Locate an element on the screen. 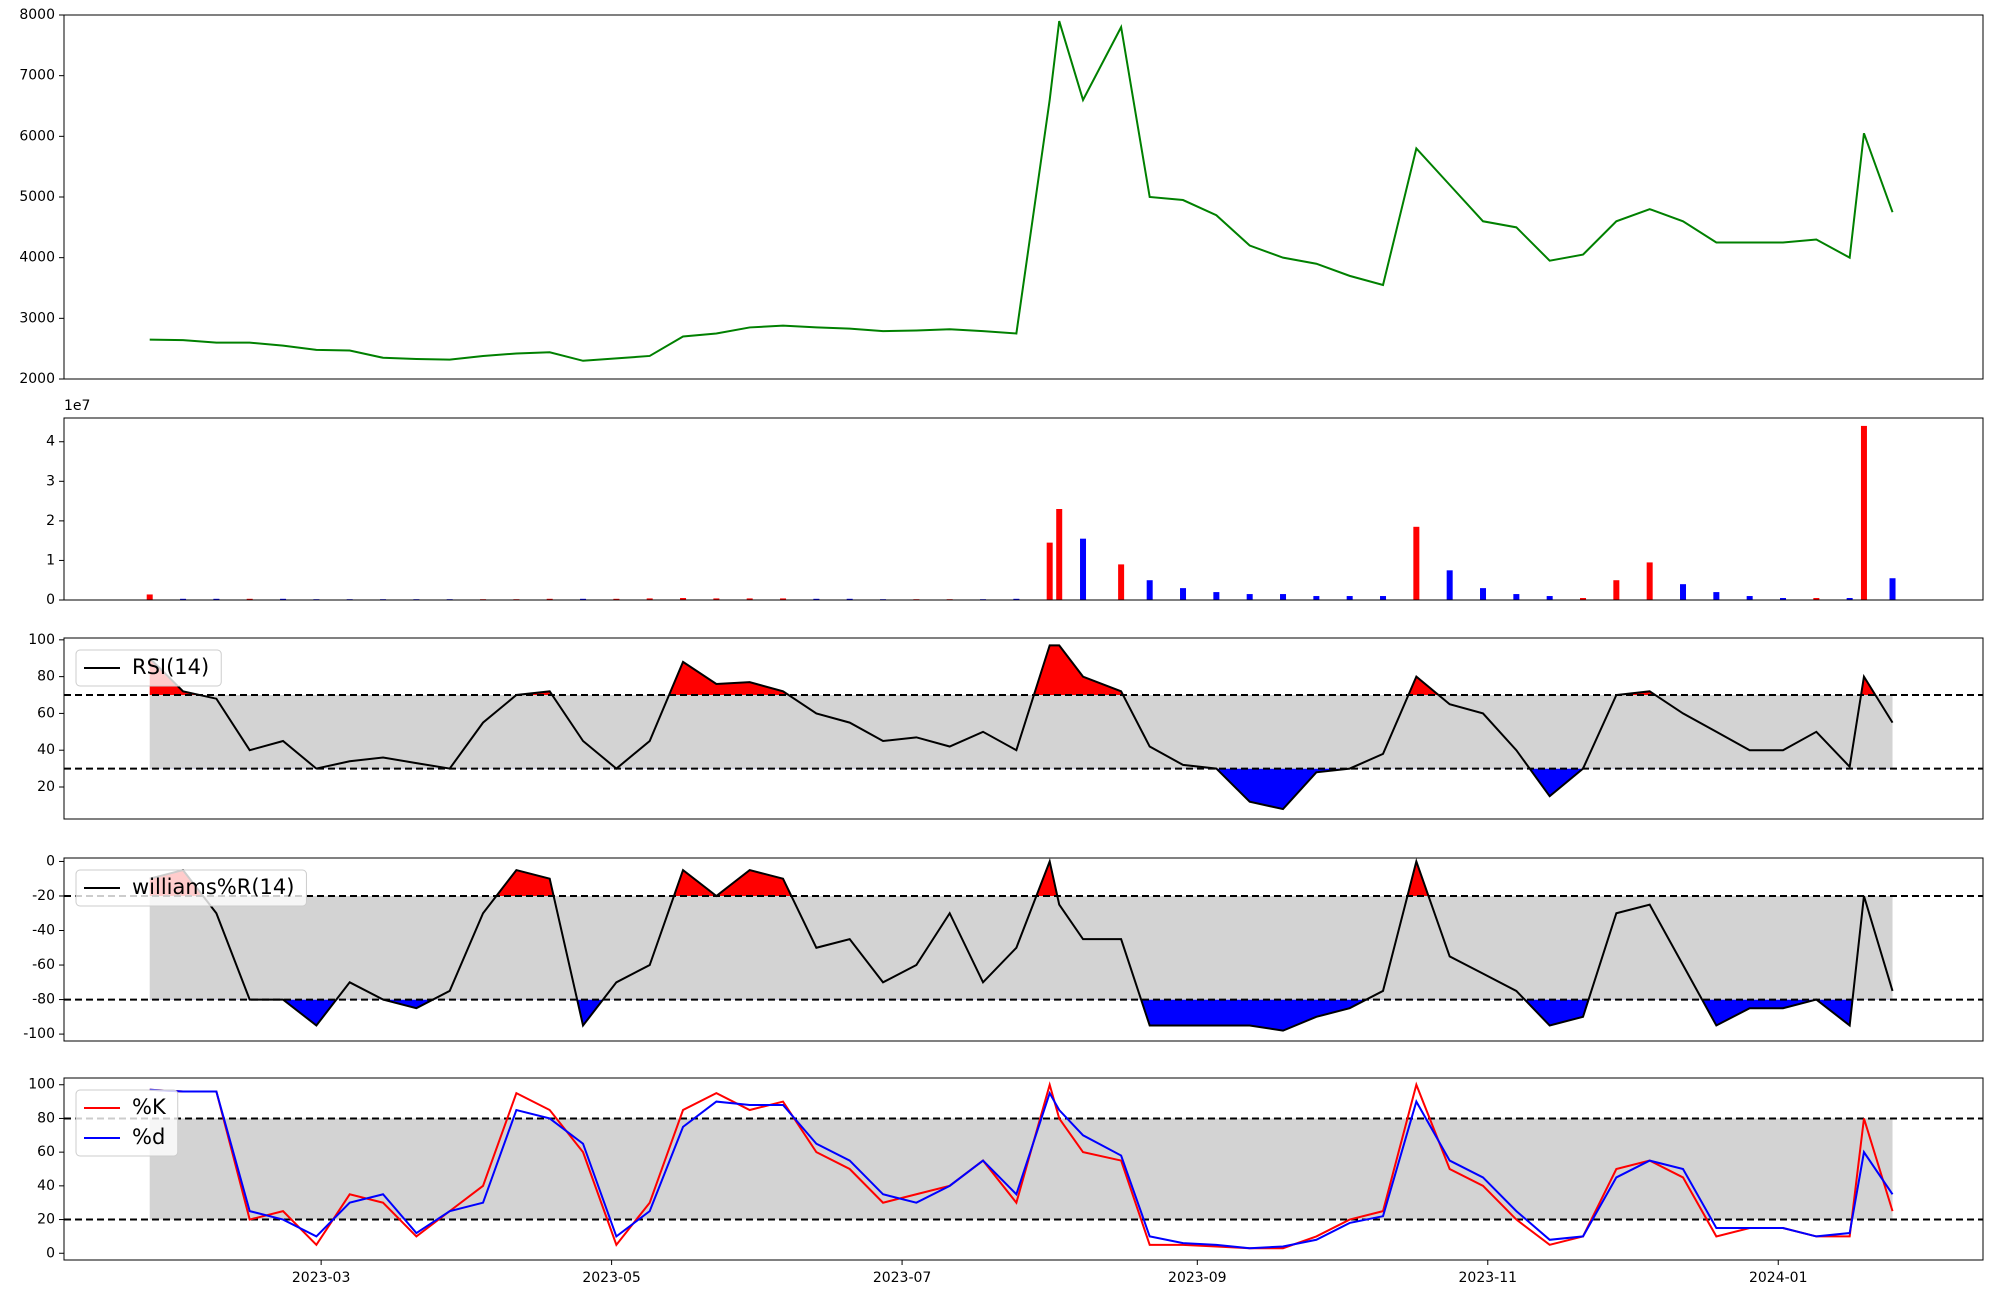 Image resolution: width=2000 pixels, height=1304 pixels. y-tick-label: 7000 is located at coordinates (37, 76).